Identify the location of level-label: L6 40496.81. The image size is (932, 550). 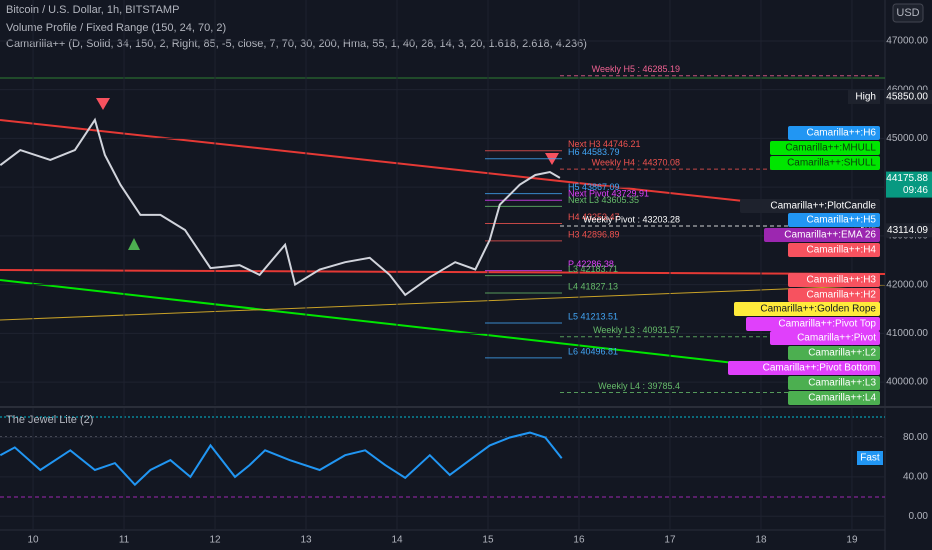
(593, 351).